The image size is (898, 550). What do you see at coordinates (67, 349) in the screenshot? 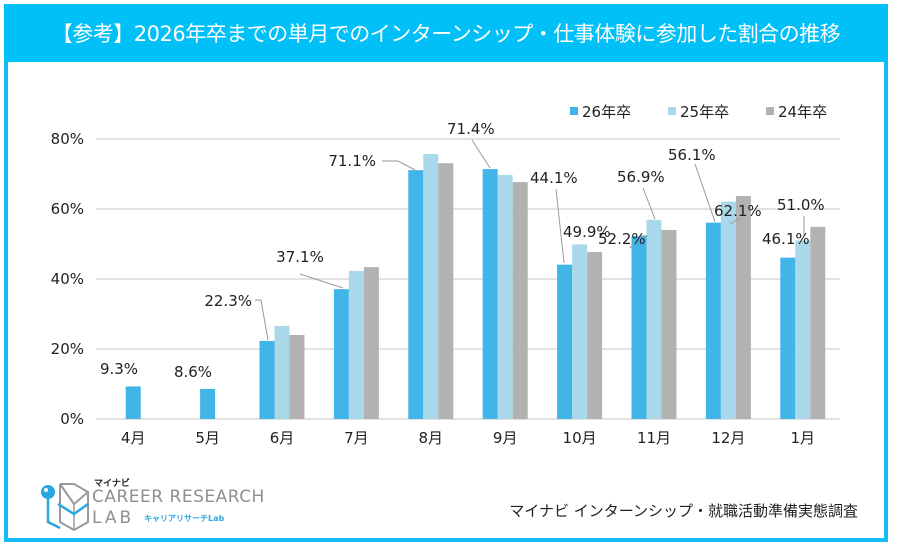
I see `y-tick-label: 20%` at bounding box center [67, 349].